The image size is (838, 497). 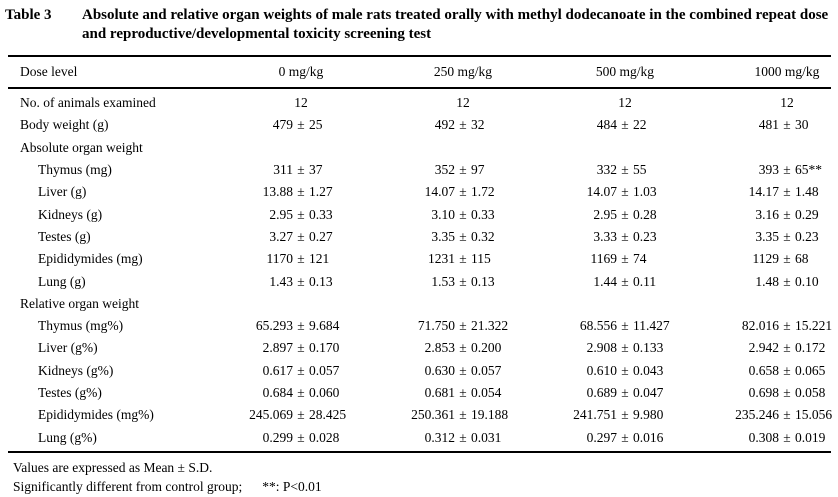 What do you see at coordinates (486, 437) in the screenshot?
I see `sd-value: 0.031` at bounding box center [486, 437].